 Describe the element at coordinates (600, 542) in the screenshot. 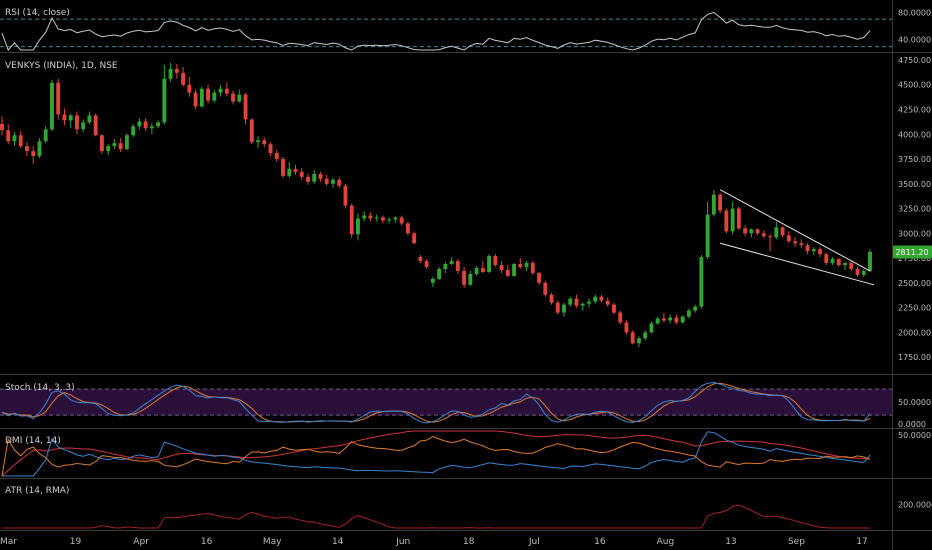

I see `time-tick-label: 16` at that location.